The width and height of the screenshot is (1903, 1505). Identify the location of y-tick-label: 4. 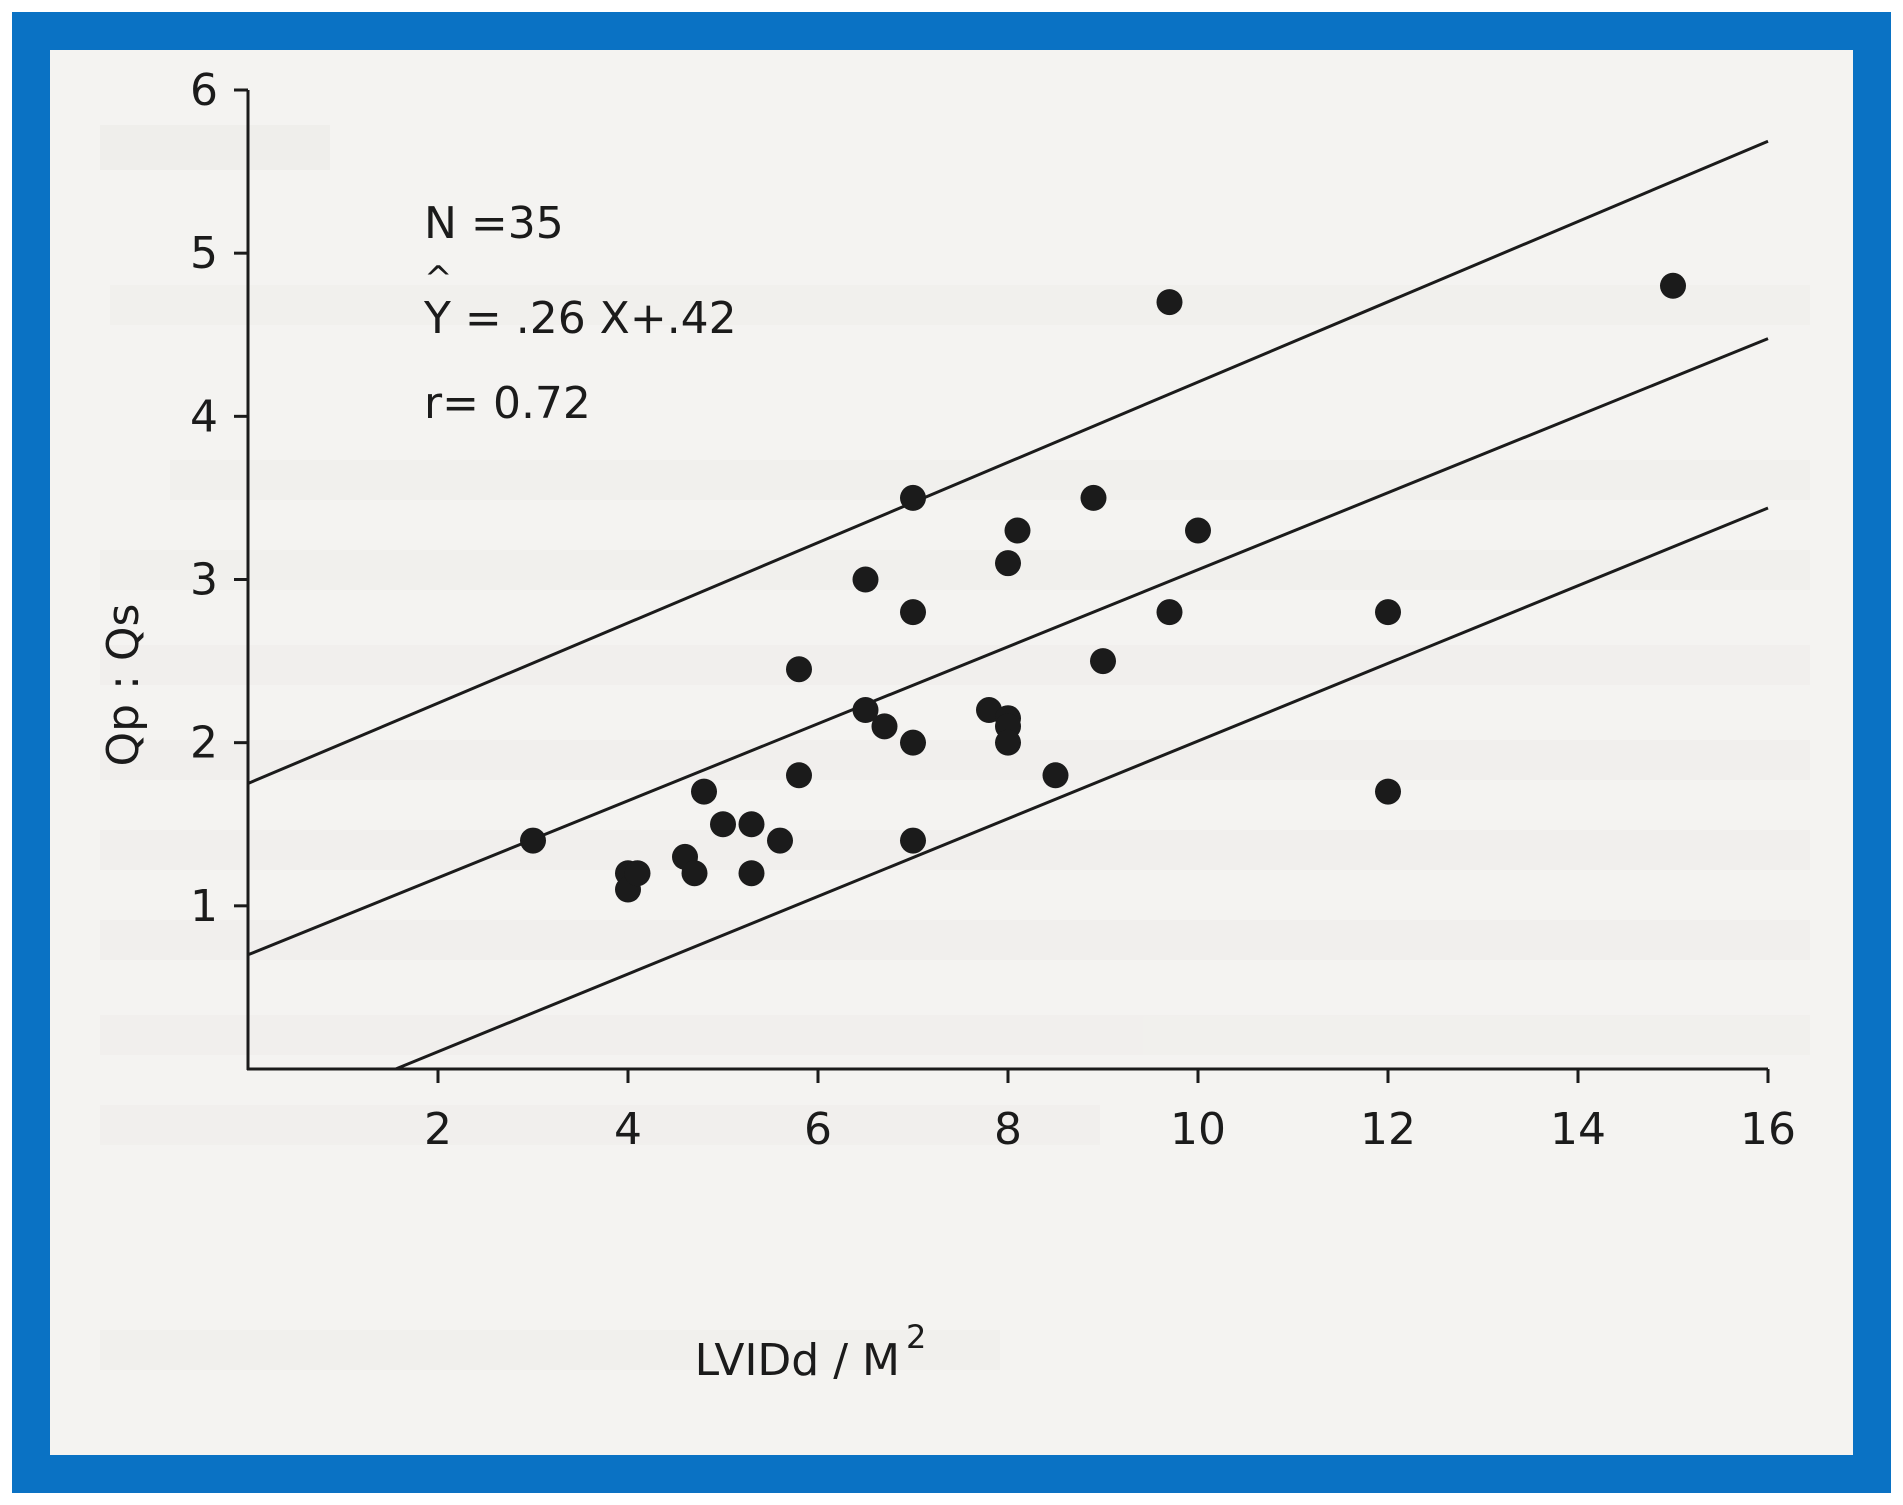
(204, 416).